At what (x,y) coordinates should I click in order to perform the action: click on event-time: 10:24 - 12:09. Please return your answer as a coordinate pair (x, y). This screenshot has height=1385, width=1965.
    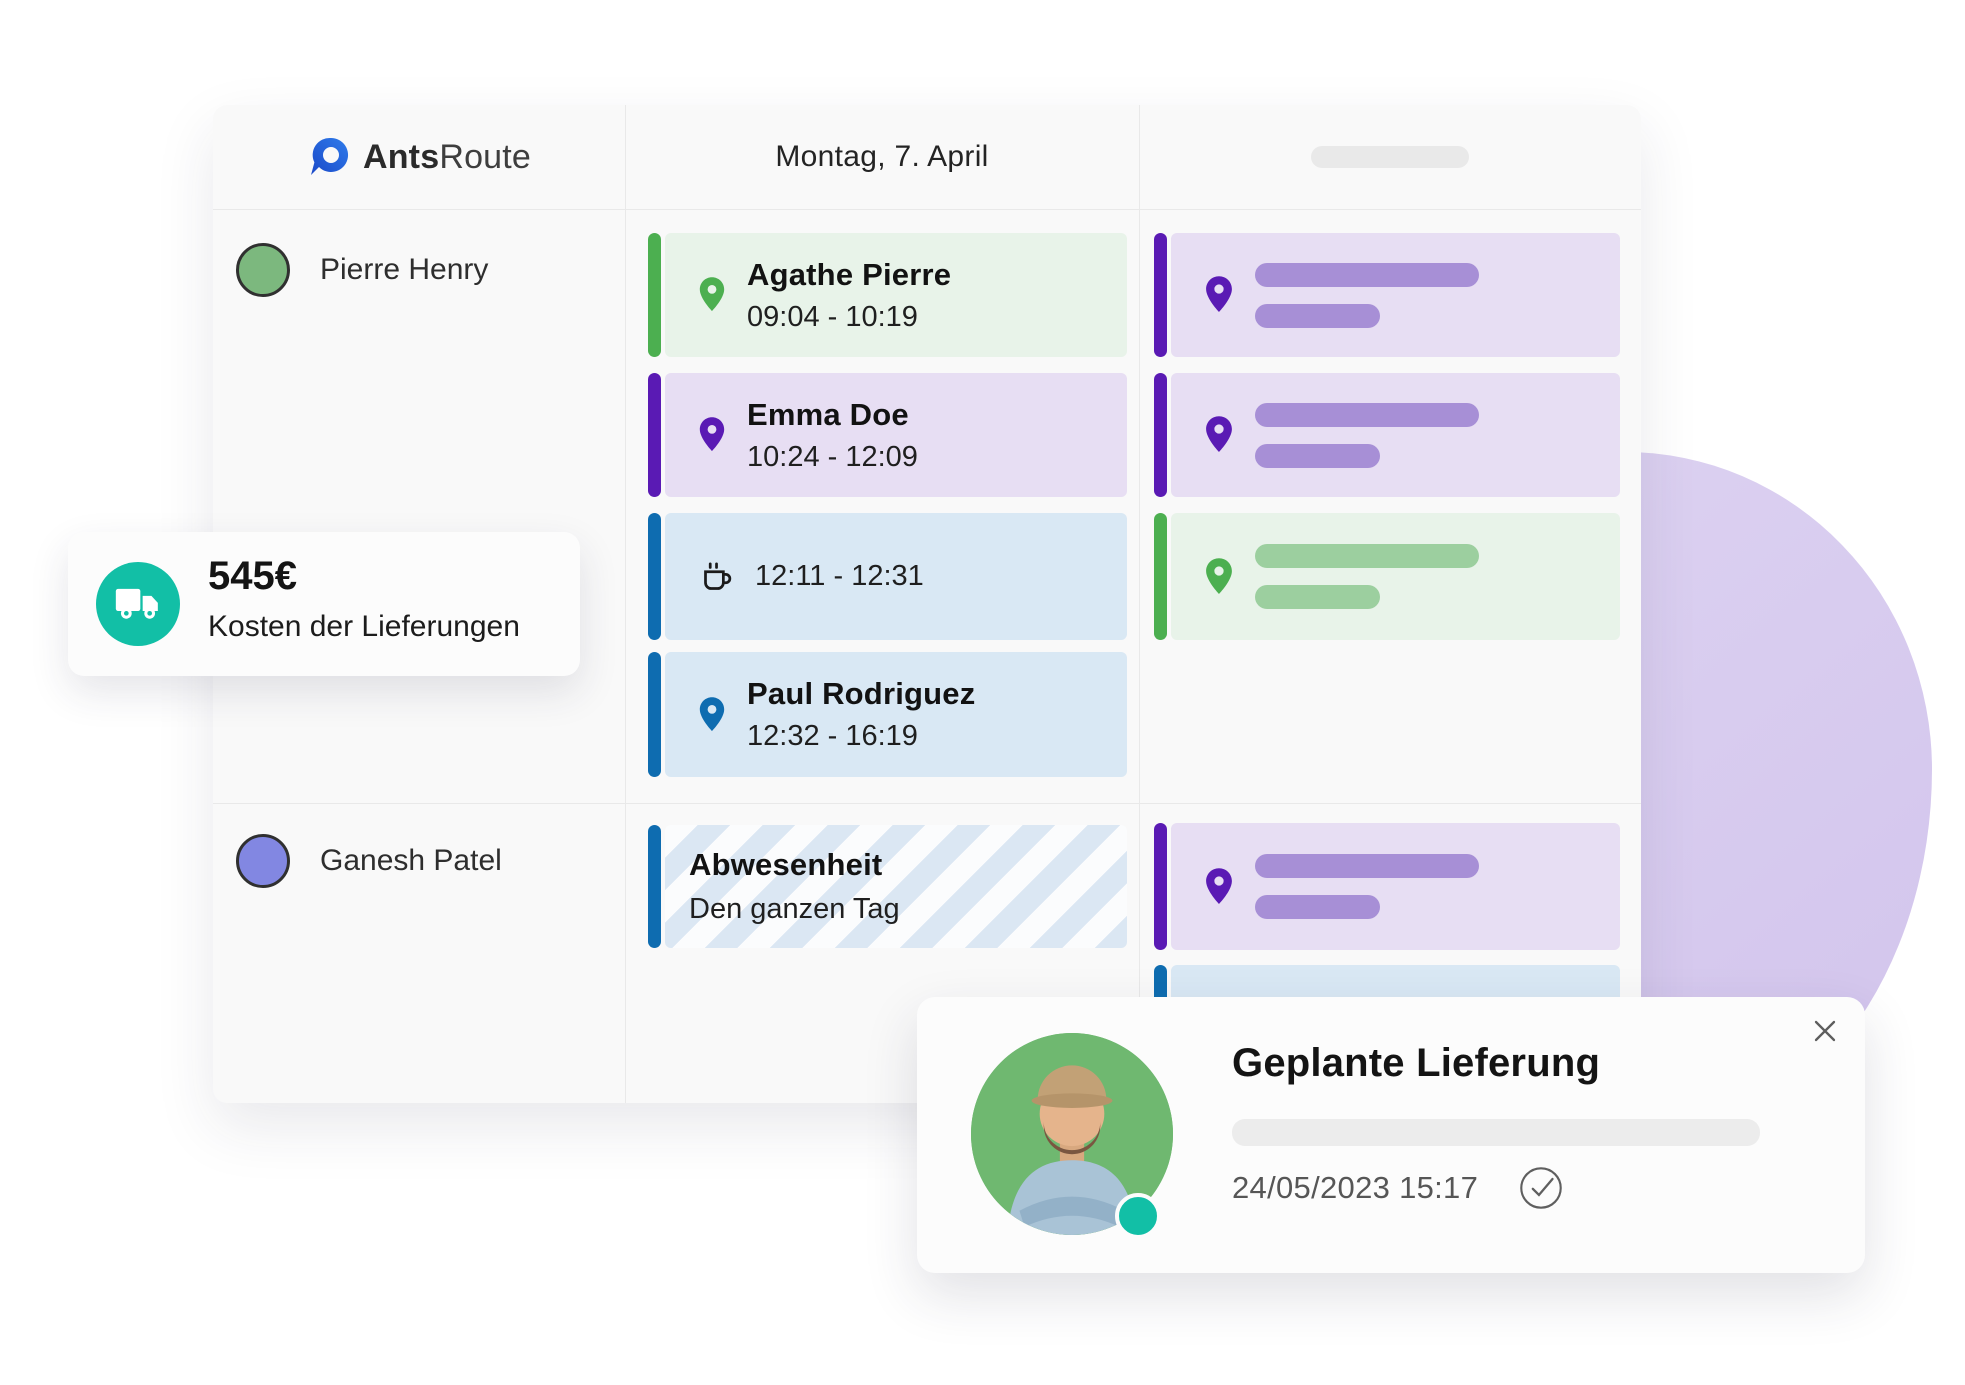
    Looking at the image, I should click on (832, 456).